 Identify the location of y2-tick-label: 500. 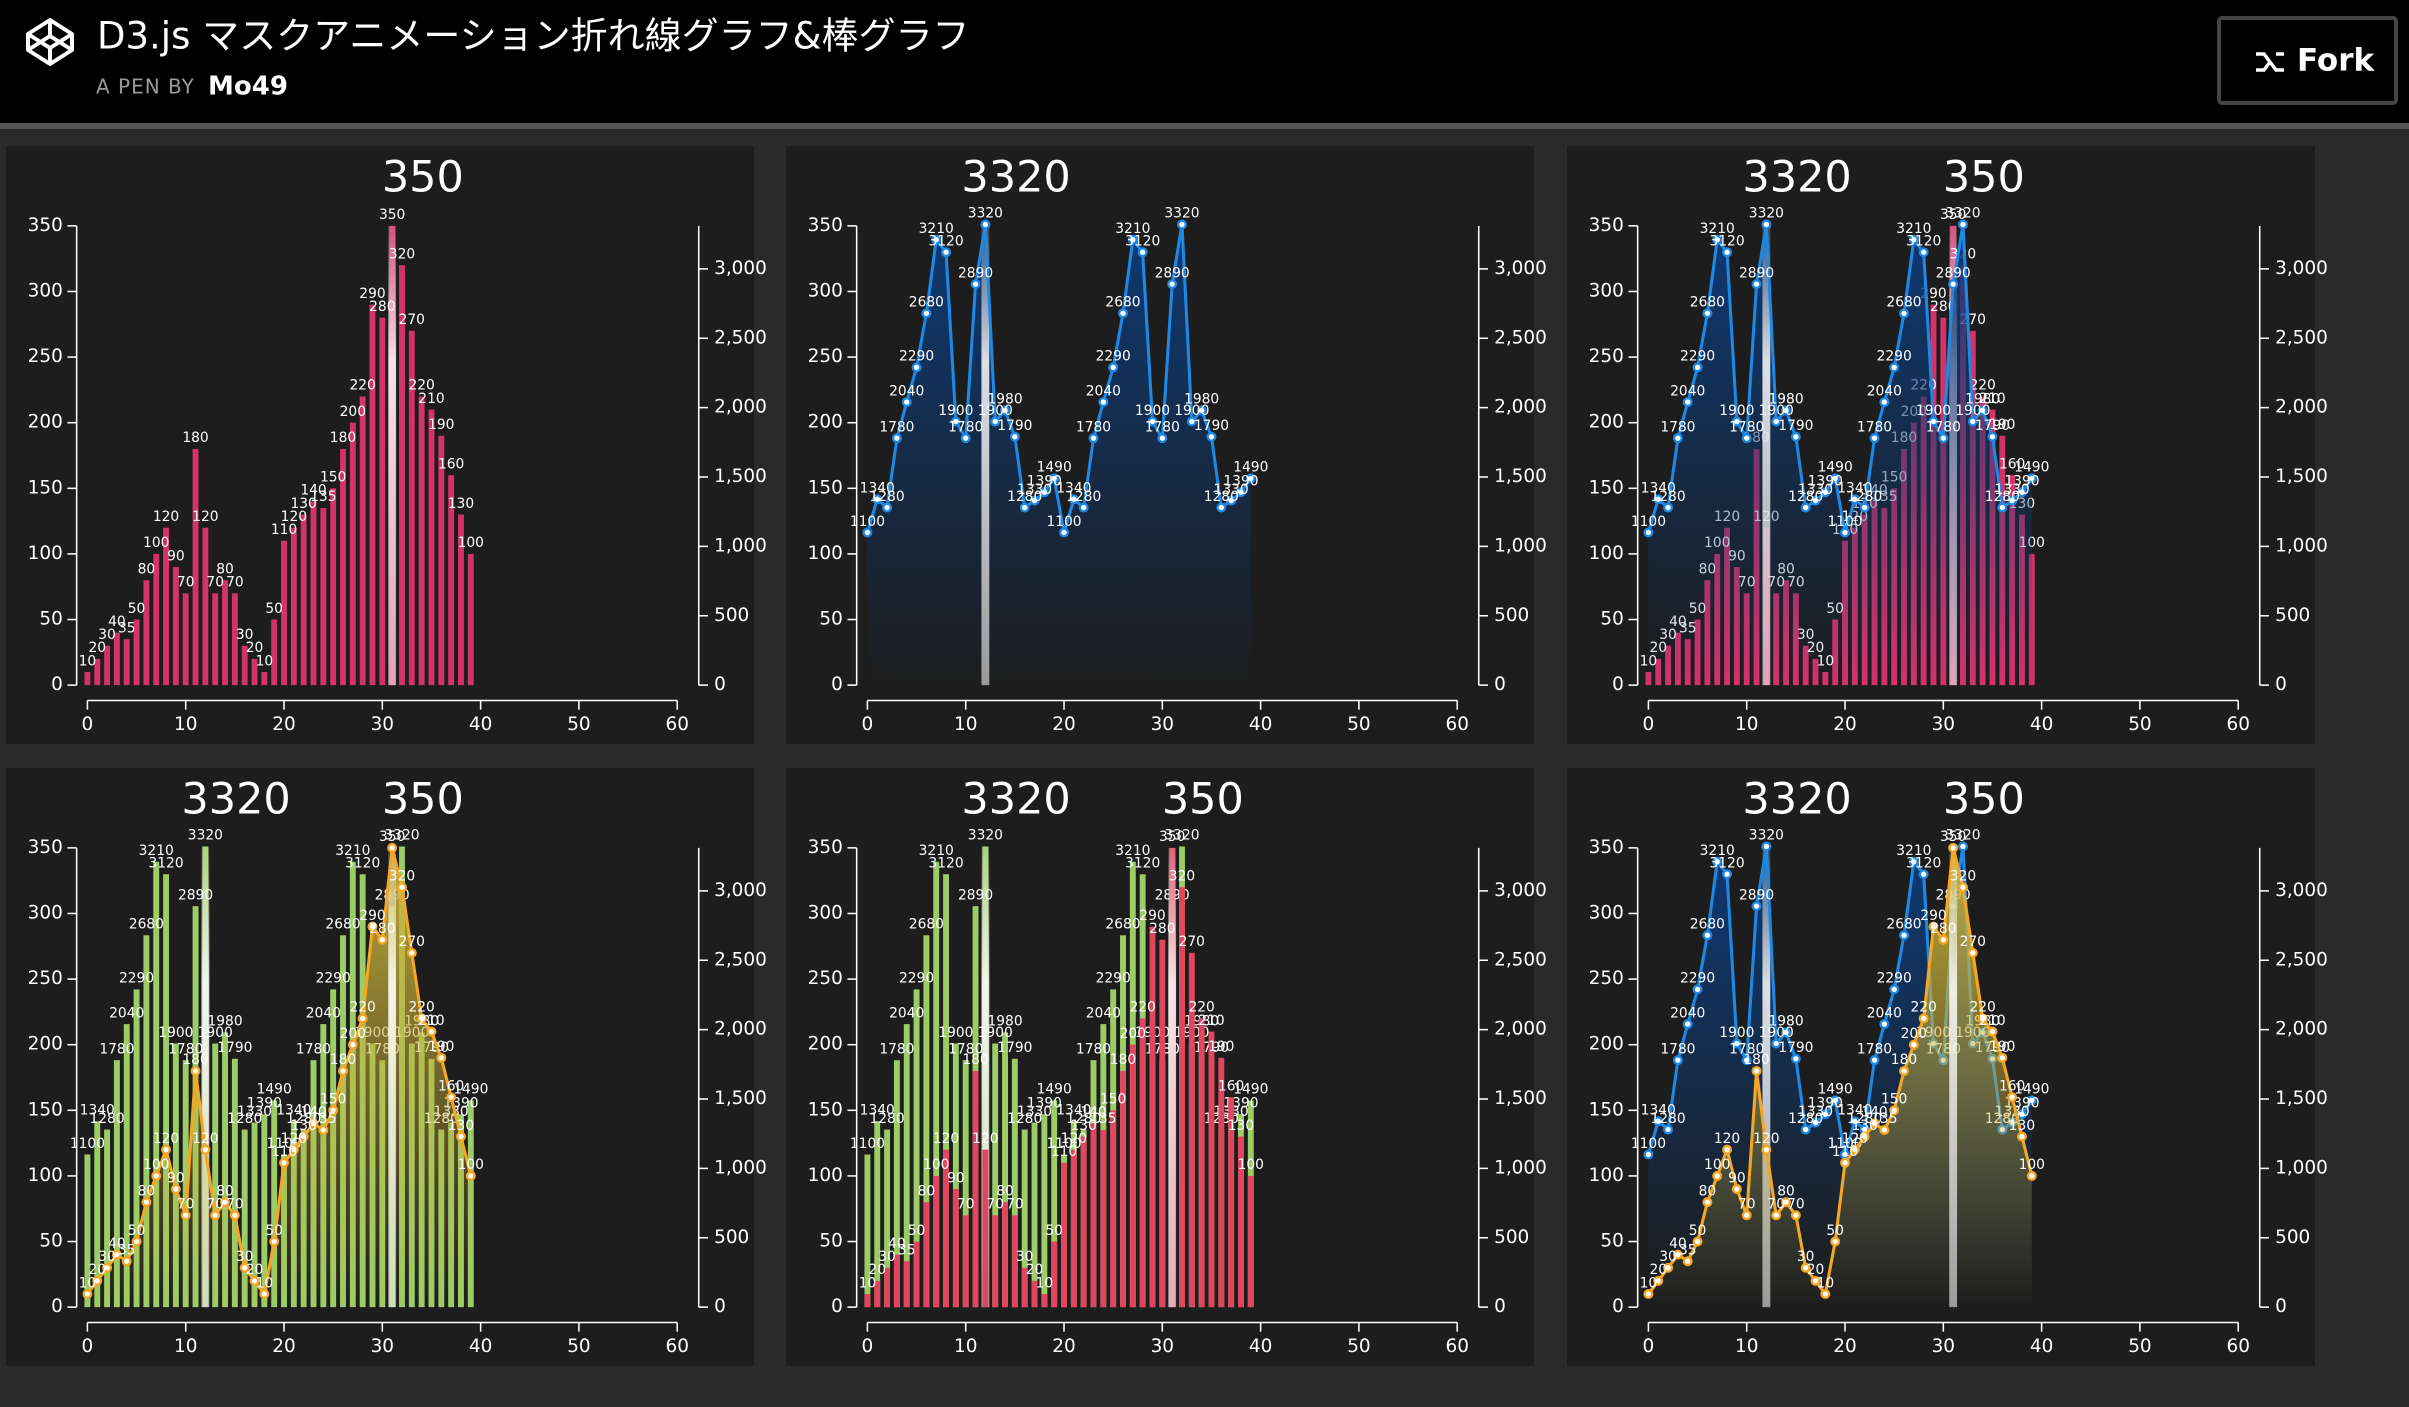
(1511, 615).